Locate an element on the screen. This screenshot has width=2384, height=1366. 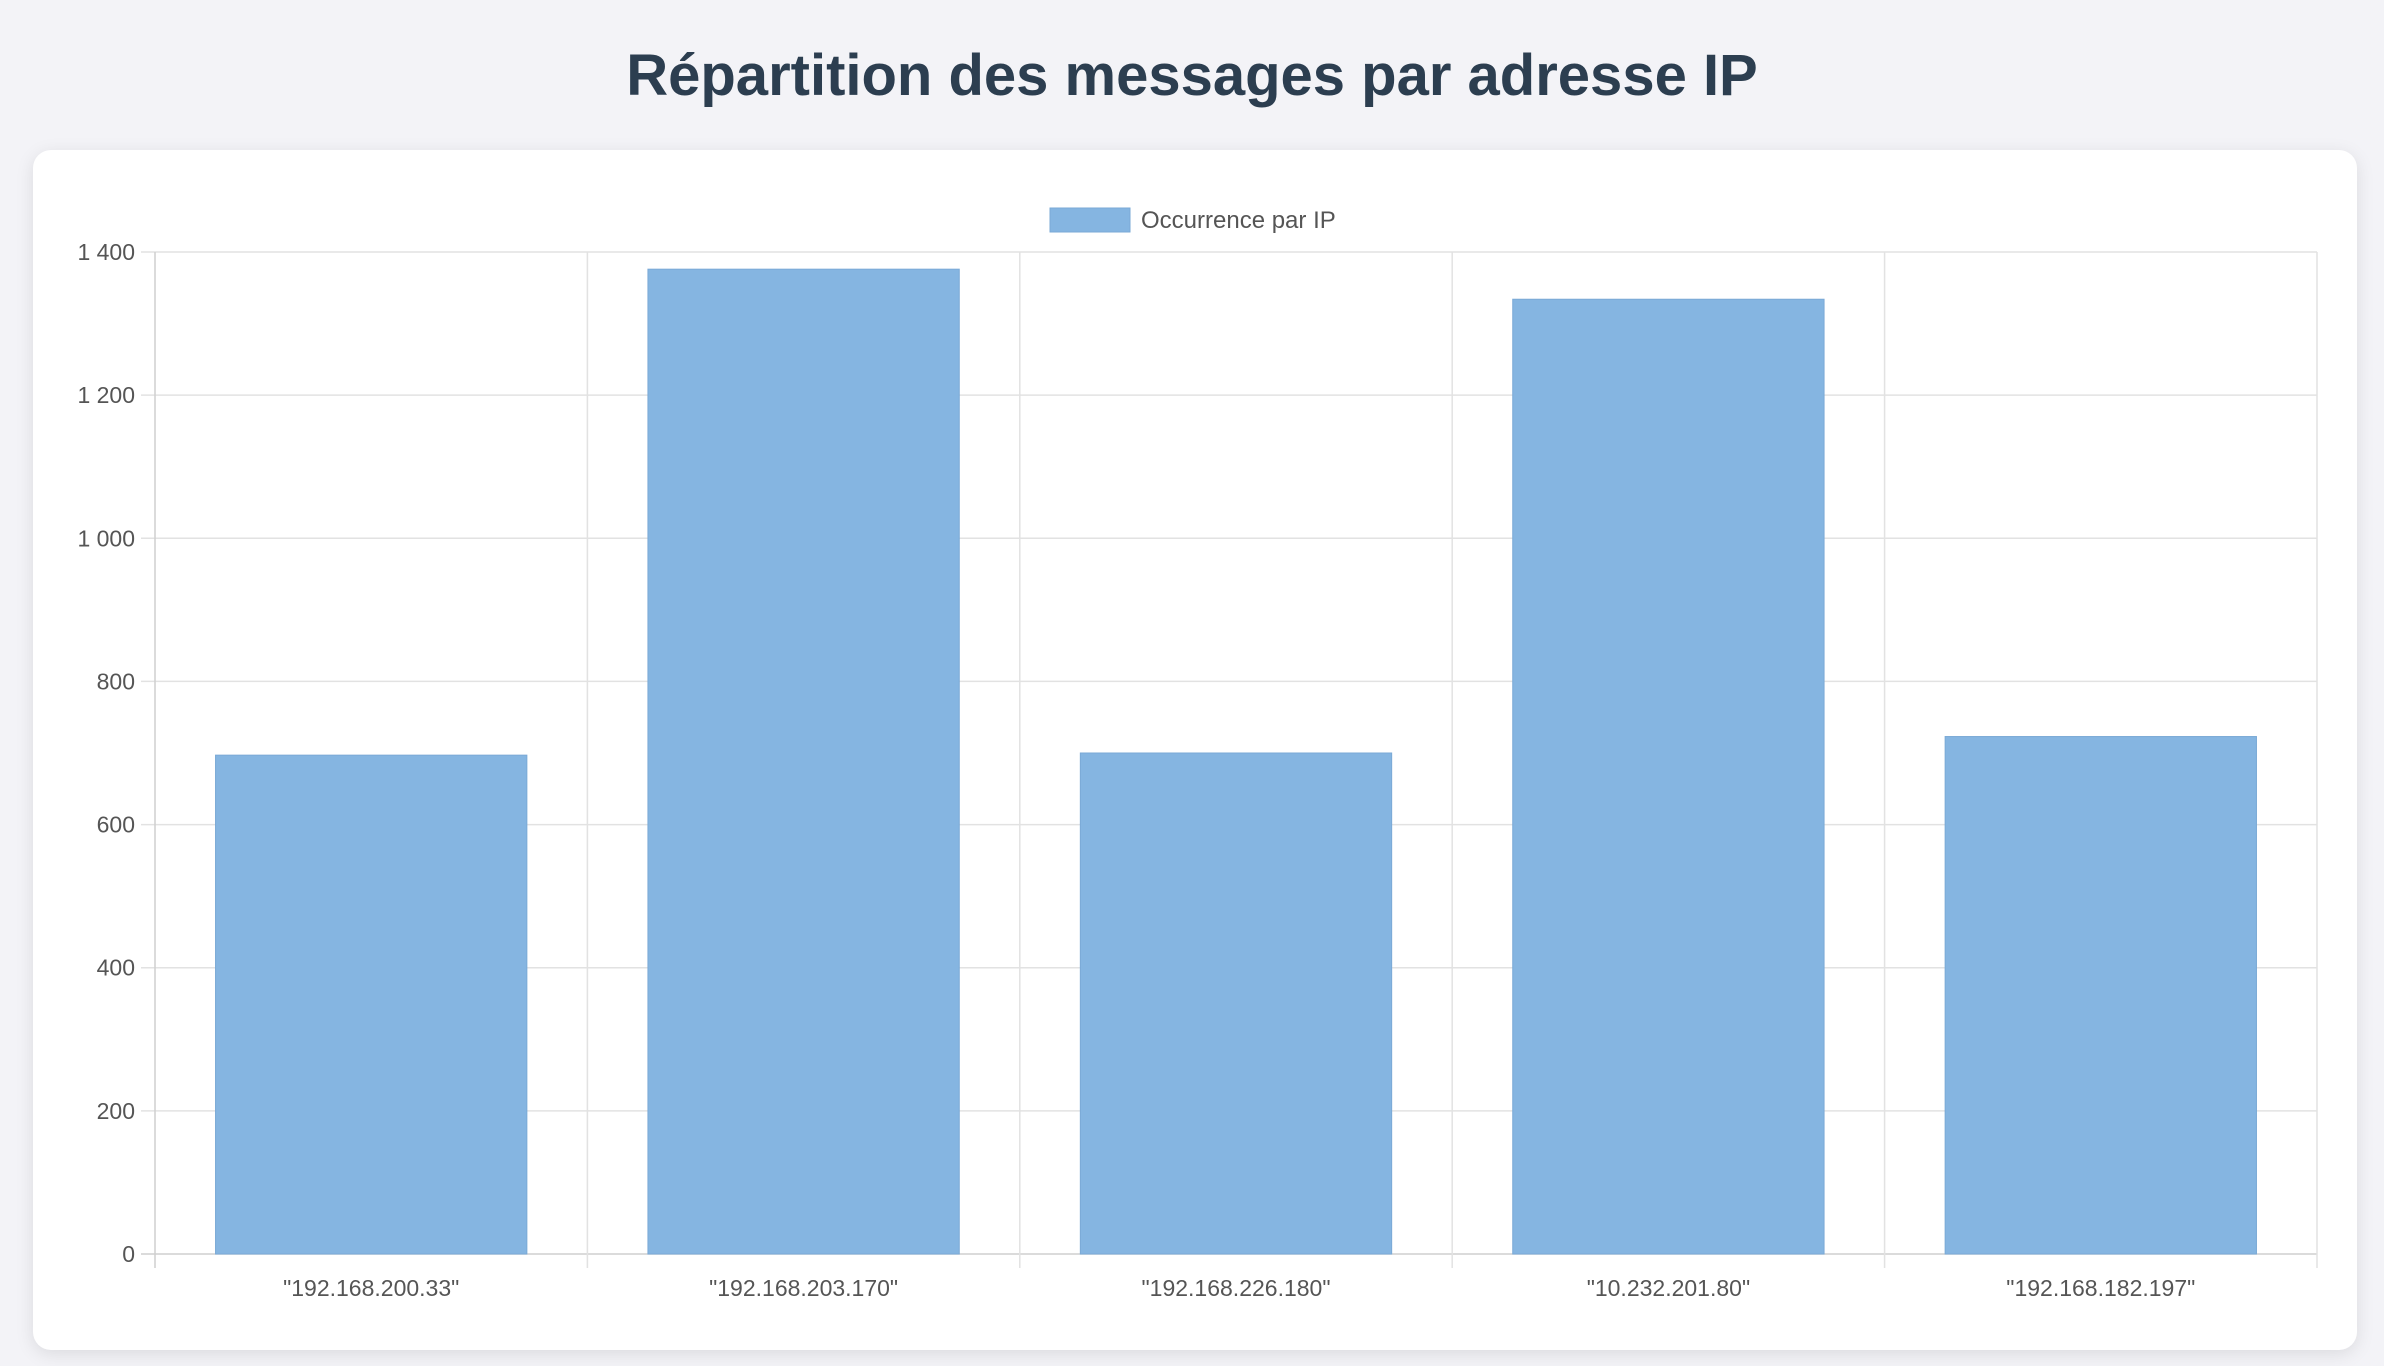
y-tick-label: 1 000 is located at coordinates (106, 538).